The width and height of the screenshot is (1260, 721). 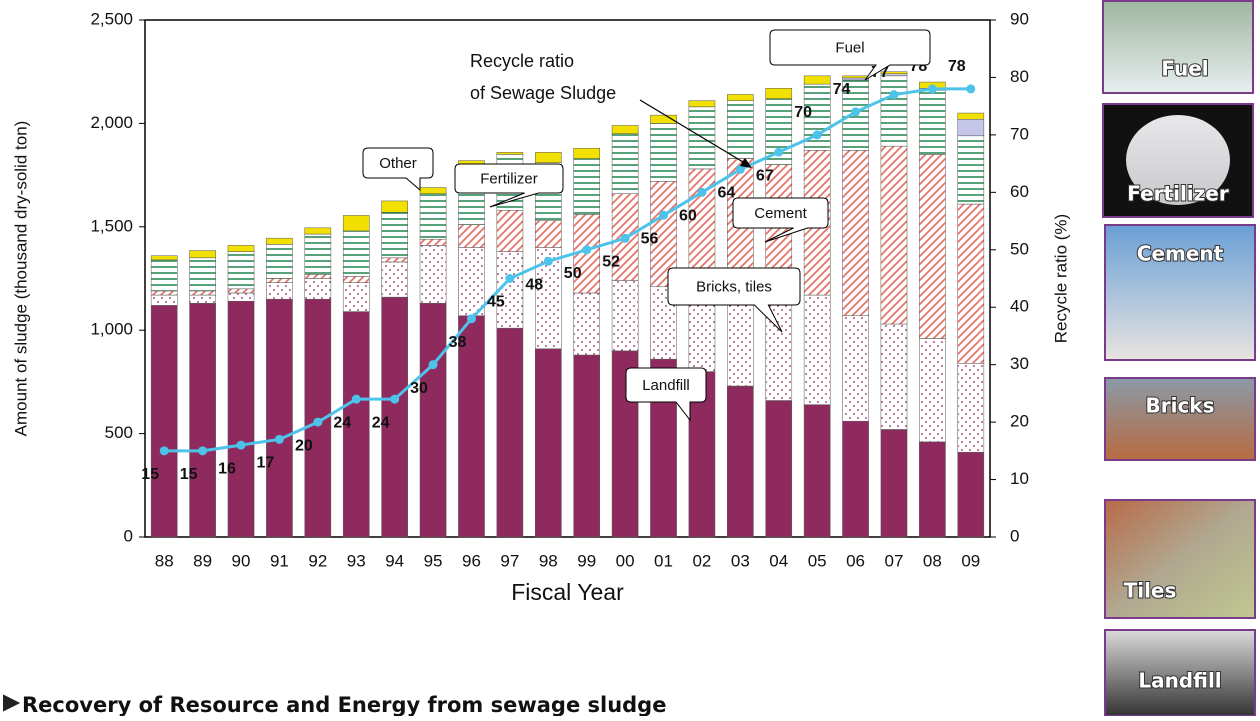 I want to click on data-label: 15, so click(x=189, y=474).